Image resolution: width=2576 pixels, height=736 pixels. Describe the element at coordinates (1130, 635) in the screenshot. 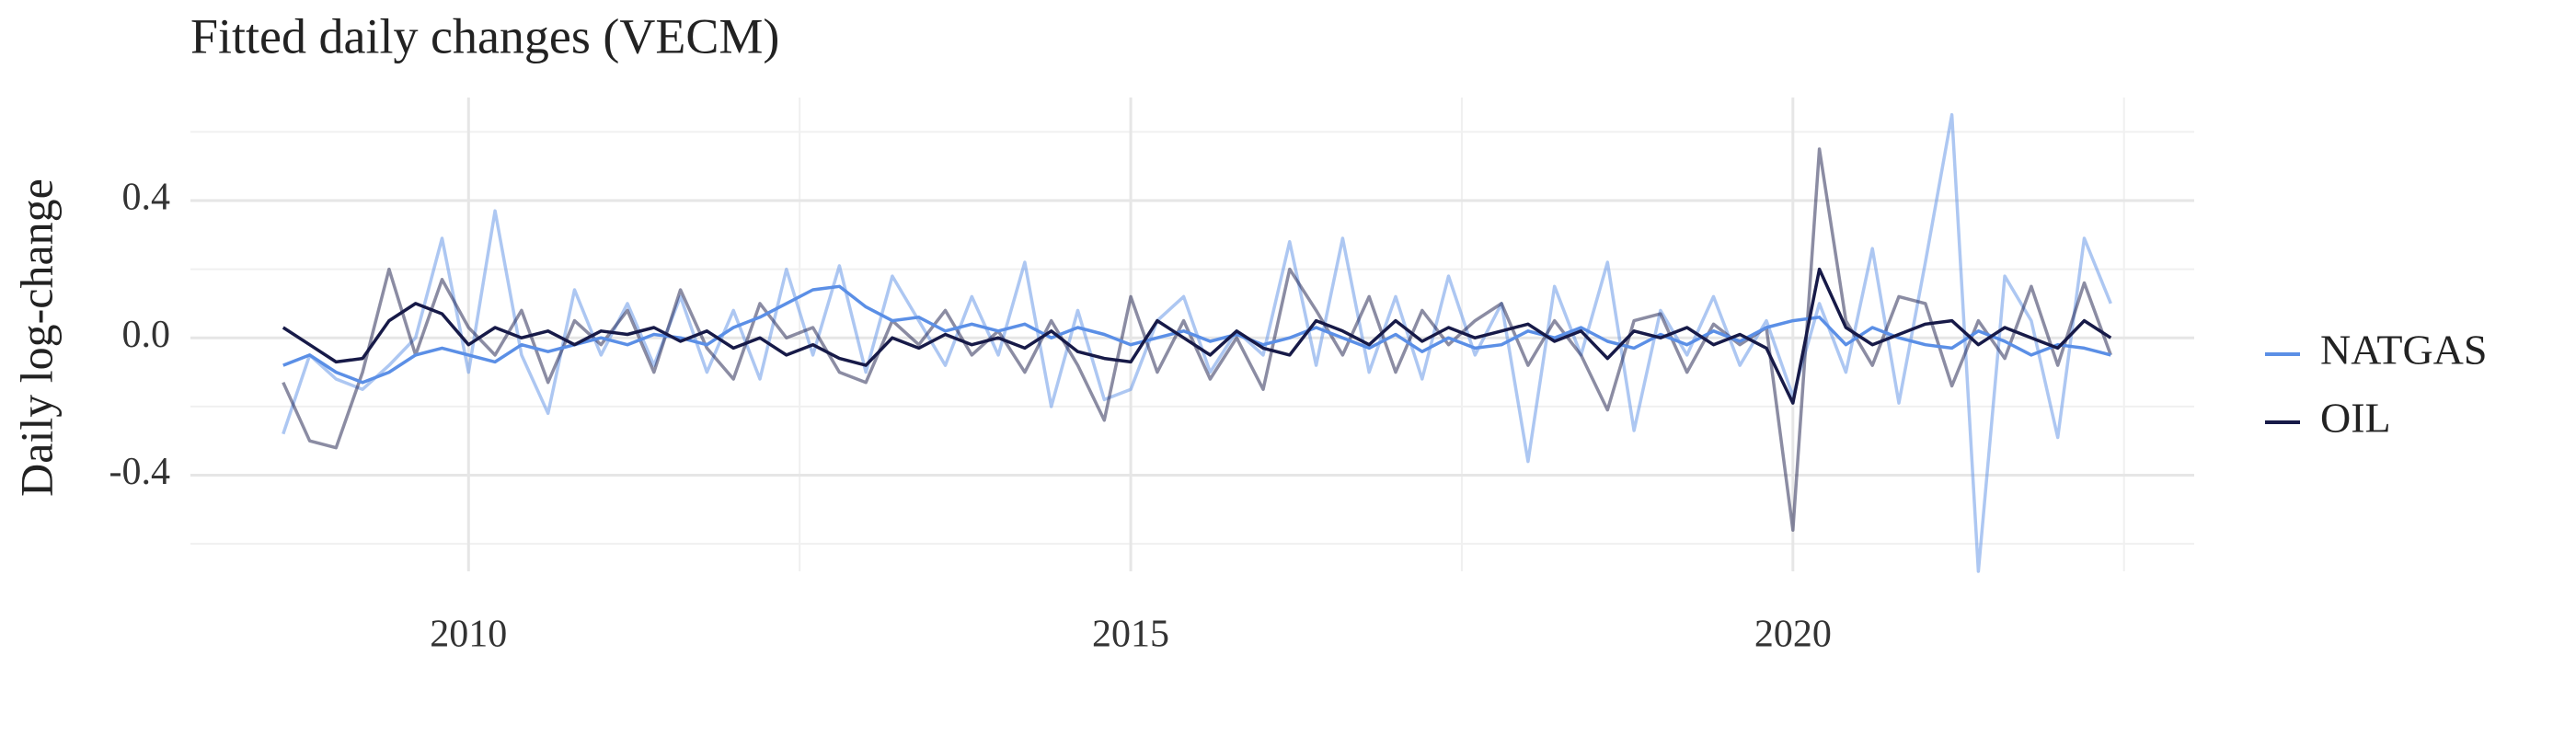

I see `x-tick-label: 2015` at that location.